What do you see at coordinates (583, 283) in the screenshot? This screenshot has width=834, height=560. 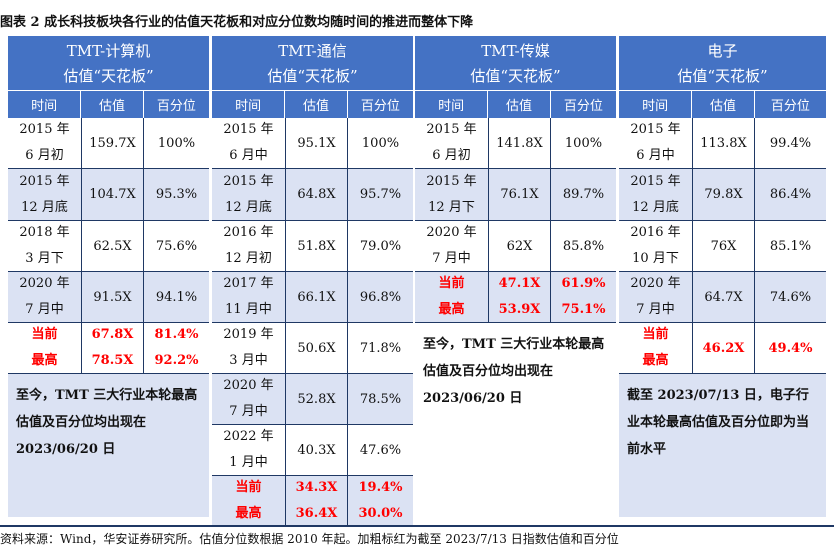 I see `current-pct: 61.9%` at bounding box center [583, 283].